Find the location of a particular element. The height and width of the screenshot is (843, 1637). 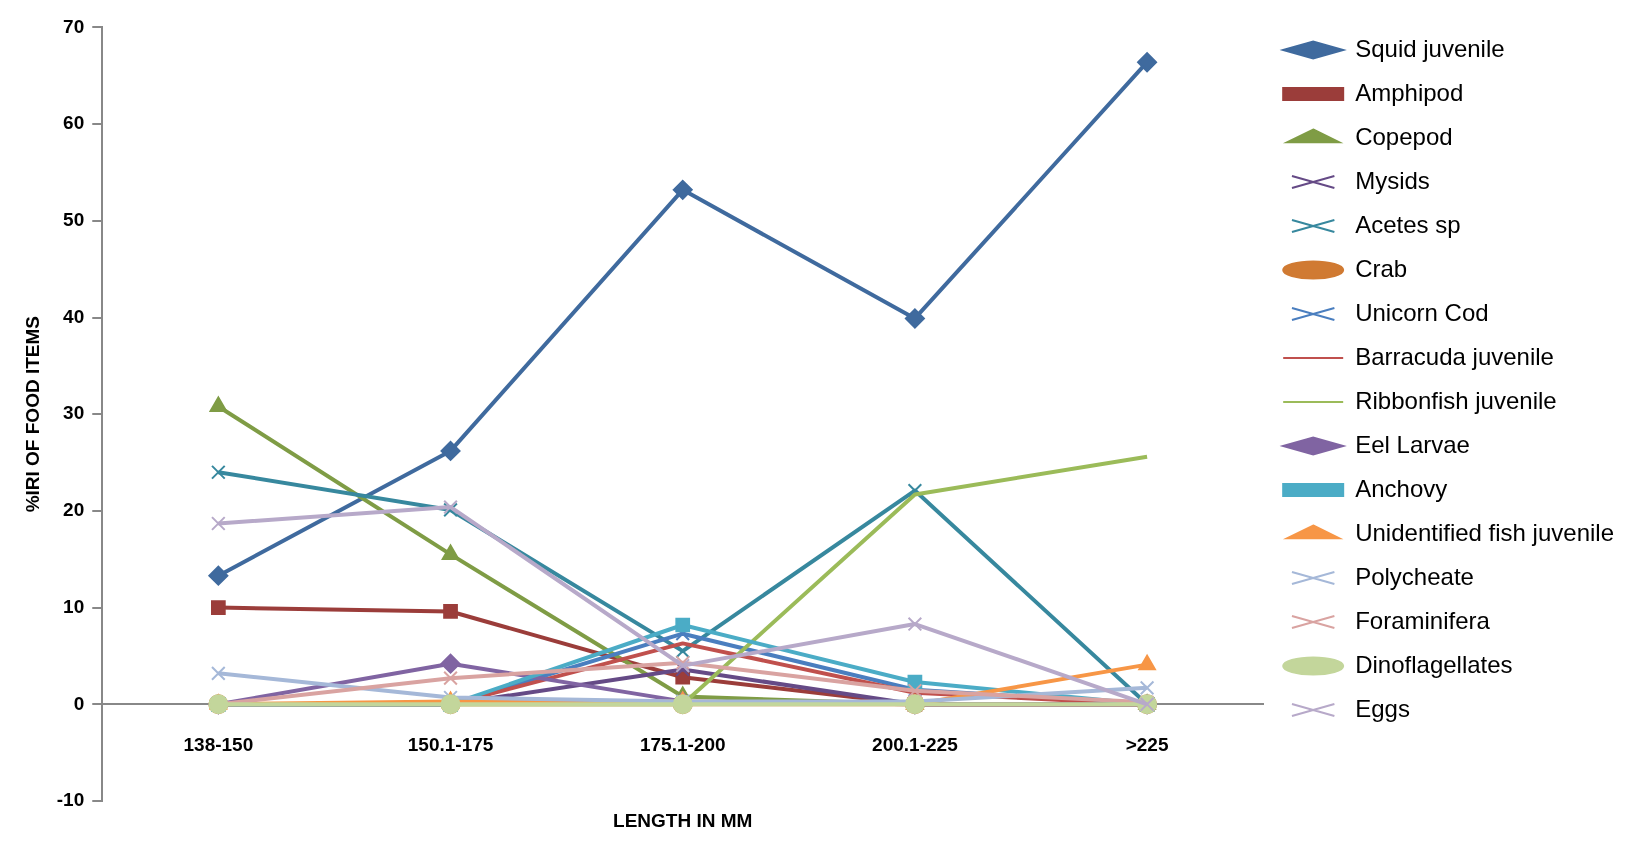

legend-label: Foraminifera is located at coordinates (1423, 620).